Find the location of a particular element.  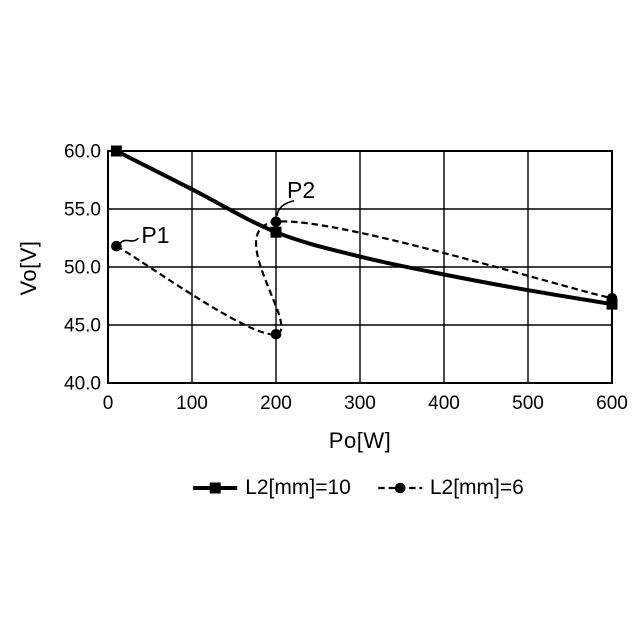

x-tick-label: 0 is located at coordinates (108, 403).